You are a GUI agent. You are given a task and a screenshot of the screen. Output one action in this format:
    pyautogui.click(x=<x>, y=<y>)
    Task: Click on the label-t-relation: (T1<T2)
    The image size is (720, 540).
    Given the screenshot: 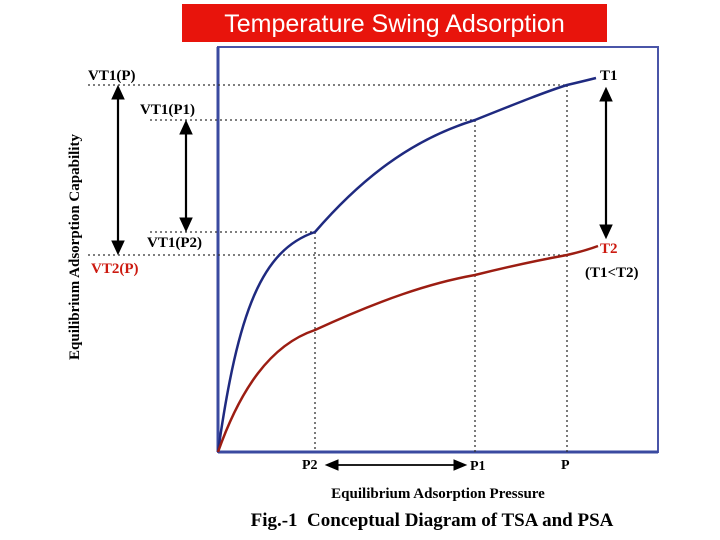 What is the action you would take?
    pyautogui.click(x=612, y=273)
    